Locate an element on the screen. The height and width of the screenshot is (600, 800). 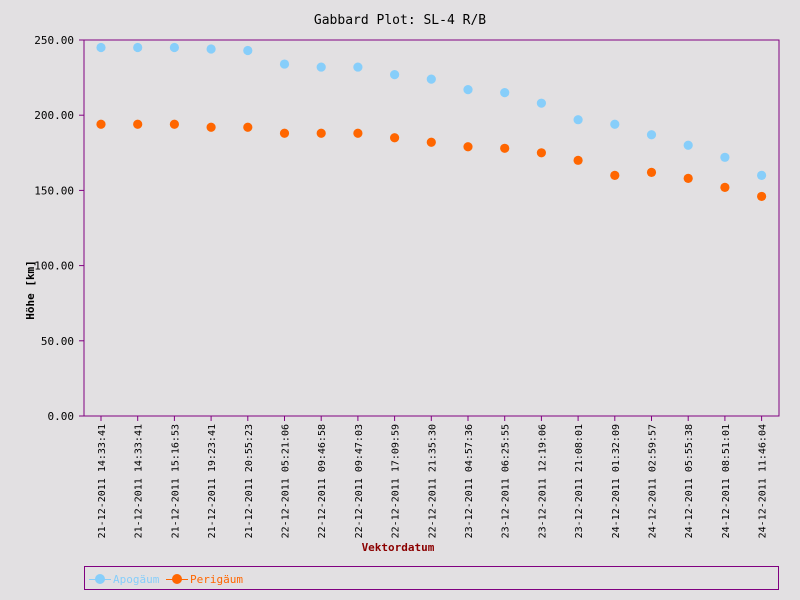
legend-label-perigaeum: Perigäum is located at coordinates (216, 579).